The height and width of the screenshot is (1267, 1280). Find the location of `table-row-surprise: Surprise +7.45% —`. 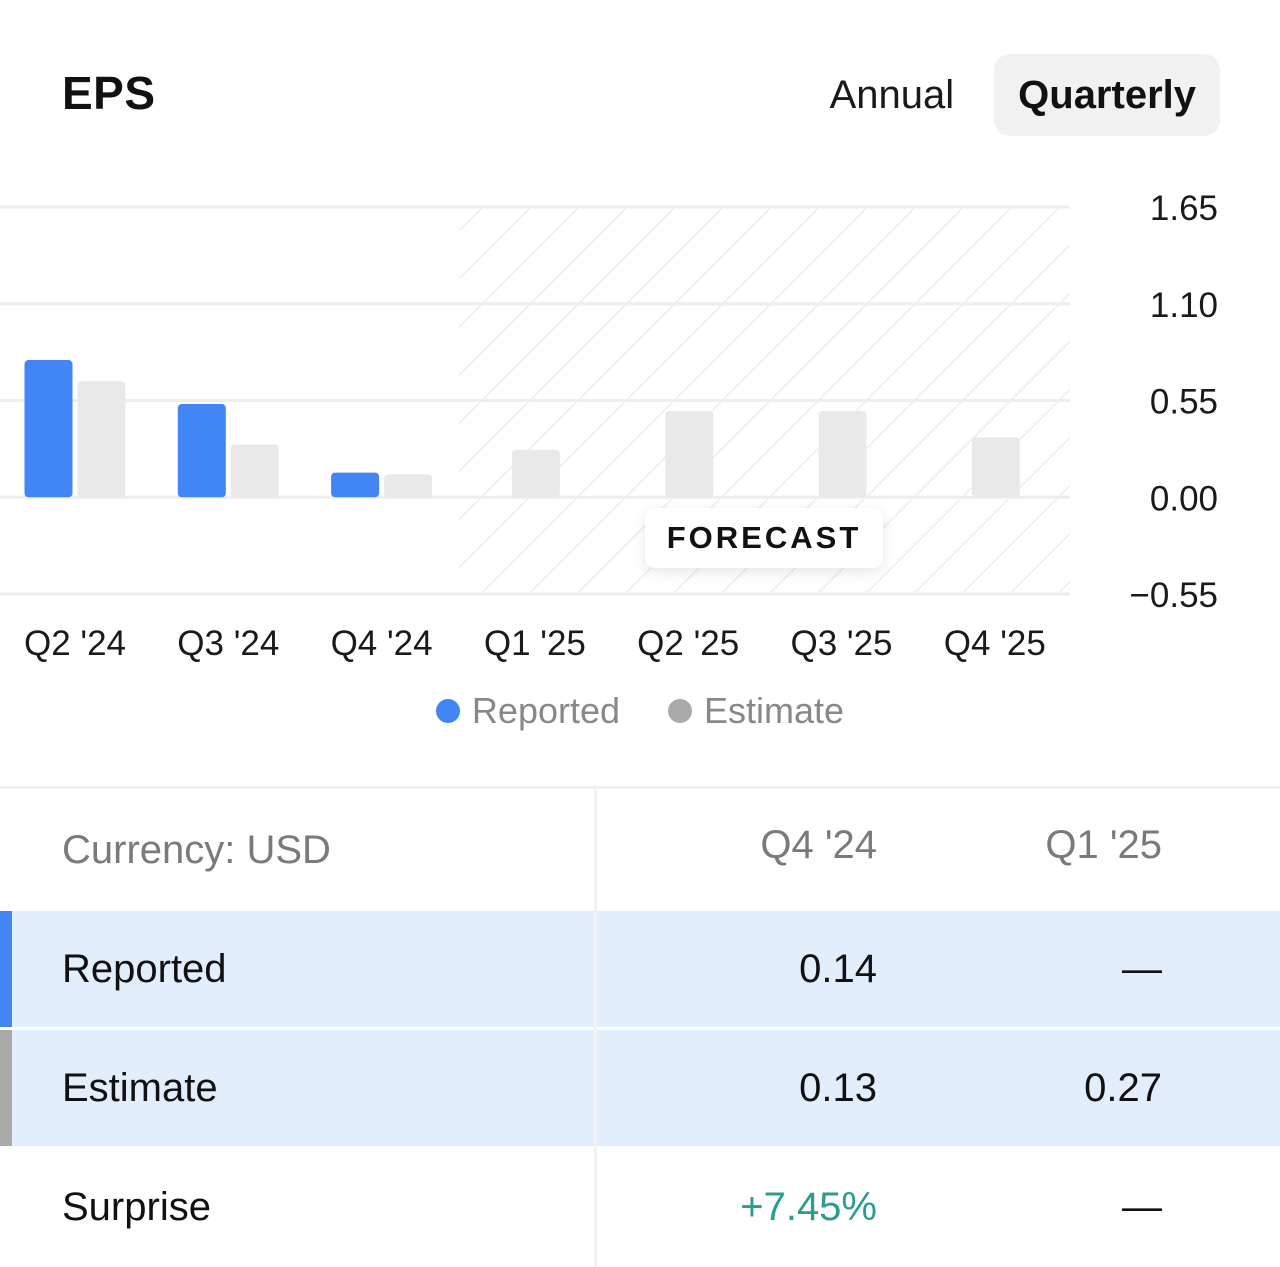

table-row-surprise: Surprise +7.45% — is located at coordinates (640, 1207).